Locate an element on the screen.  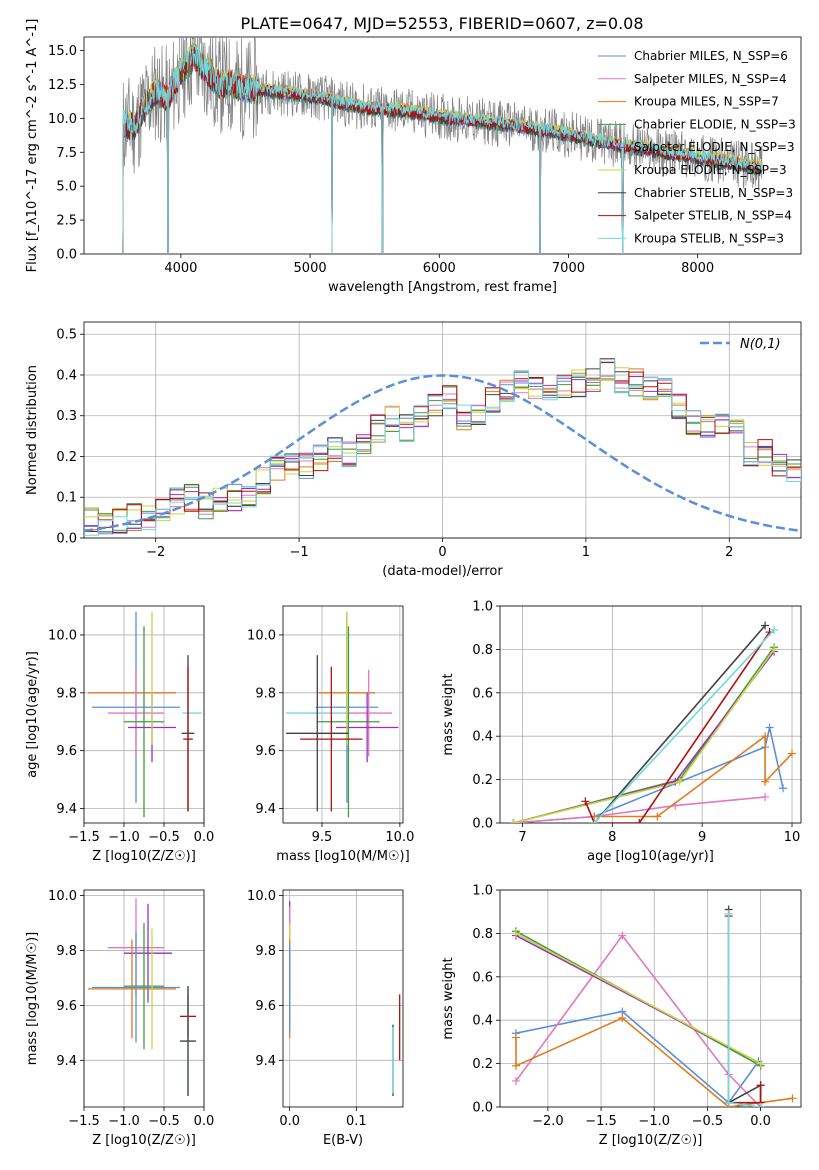
legend-label: Kroupa STELIB, N_SSP=3 is located at coordinates (709, 238).